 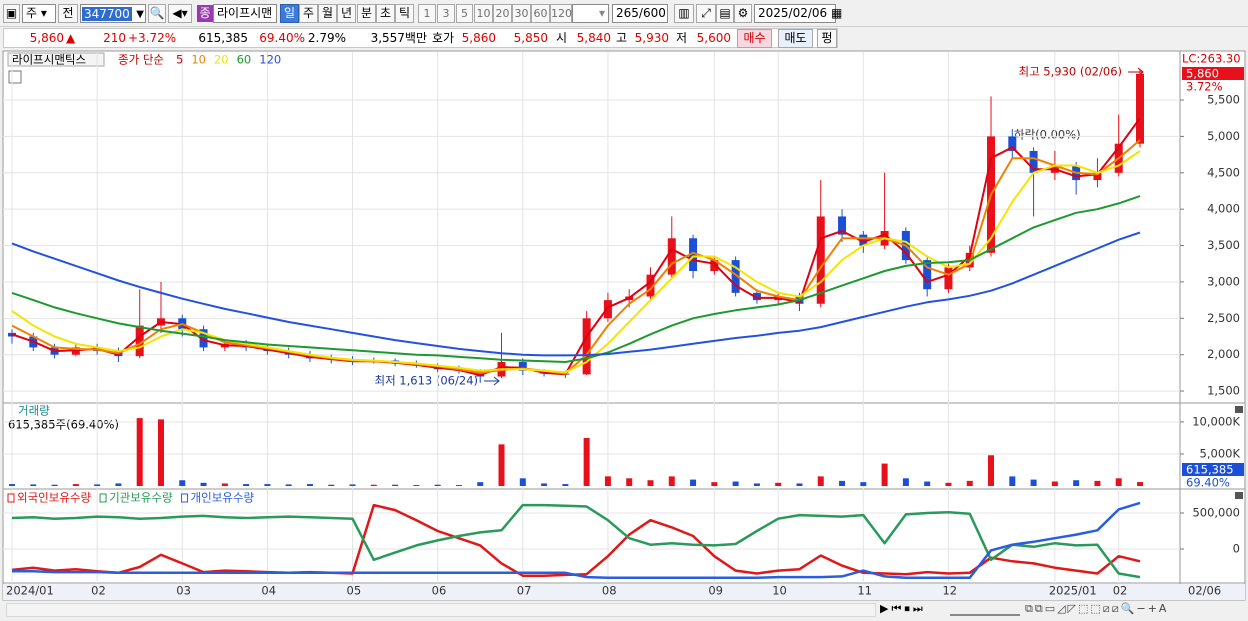 What do you see at coordinates (221, 60) in the screenshot?
I see `legend-label: 20` at bounding box center [221, 60].